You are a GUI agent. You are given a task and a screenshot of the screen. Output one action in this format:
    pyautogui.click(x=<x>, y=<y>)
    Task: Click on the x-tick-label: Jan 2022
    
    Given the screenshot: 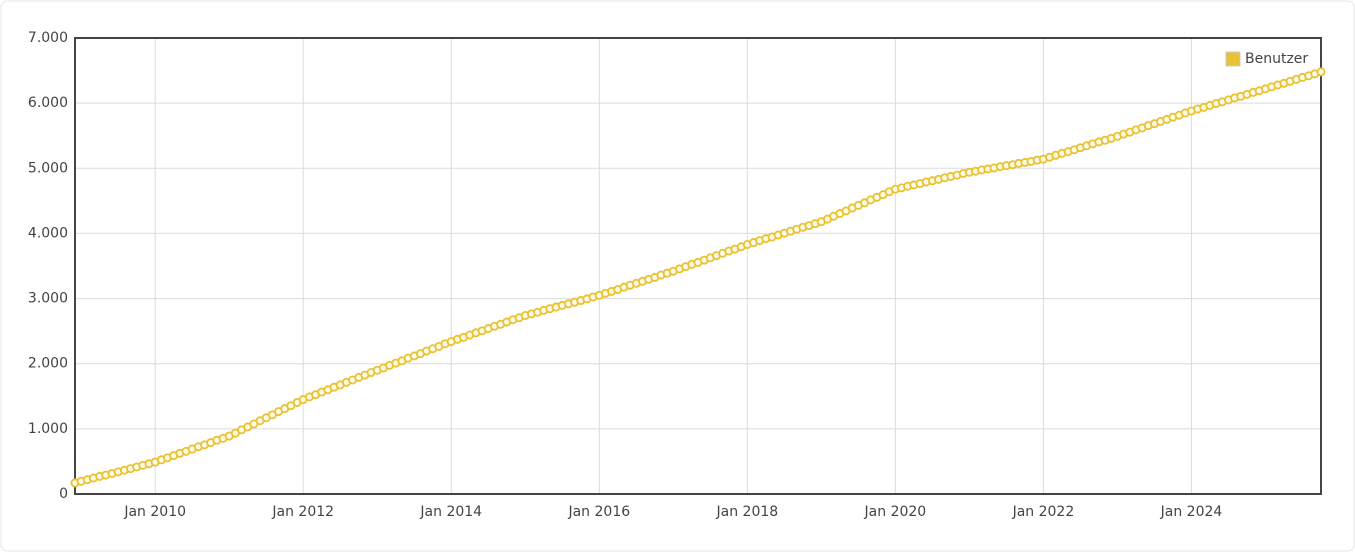 What is the action you would take?
    pyautogui.click(x=1043, y=512)
    